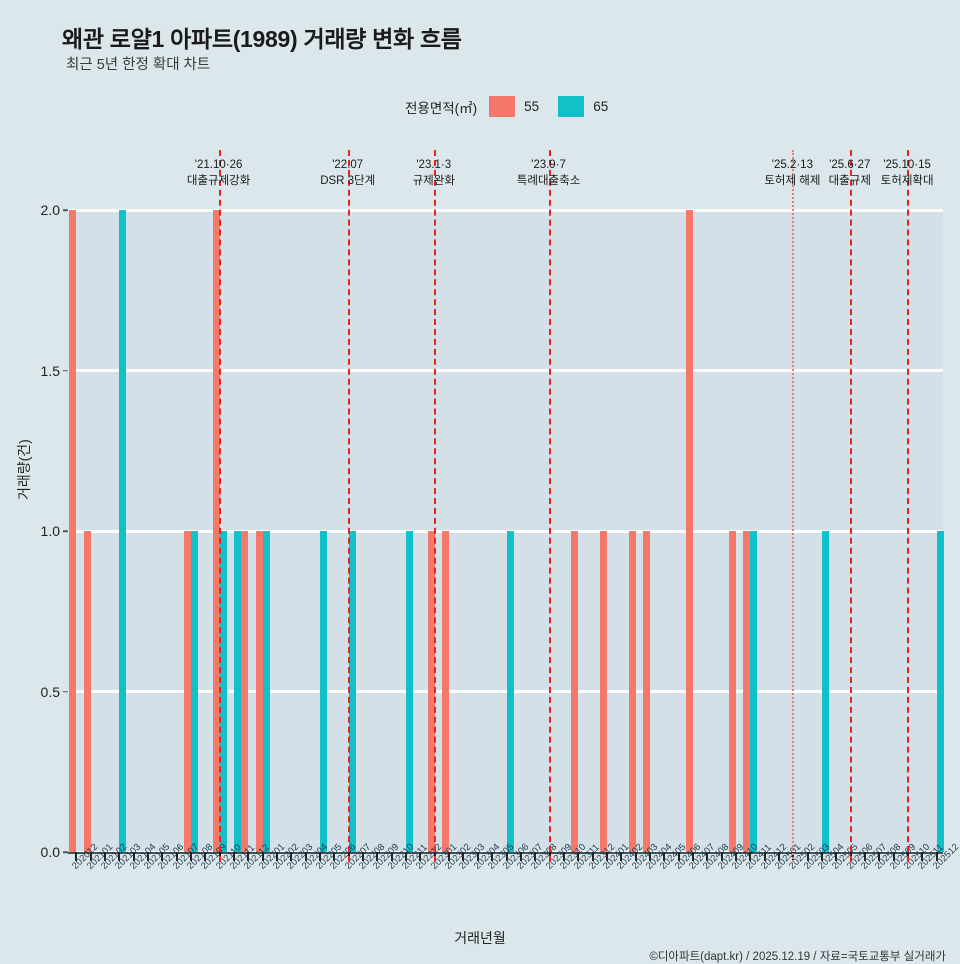 The image size is (960, 964). I want to click on event-date: '25.6·27, so click(850, 165).